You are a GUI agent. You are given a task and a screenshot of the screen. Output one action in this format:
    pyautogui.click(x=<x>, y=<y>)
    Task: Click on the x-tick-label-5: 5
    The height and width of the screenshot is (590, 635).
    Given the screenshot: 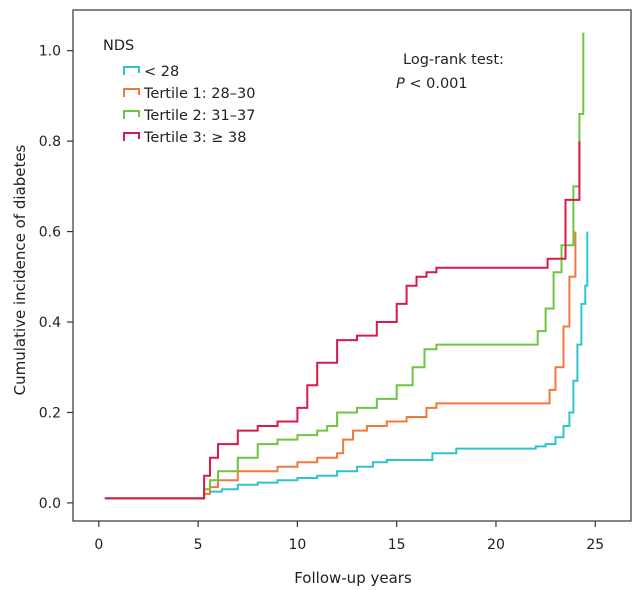 What is the action you would take?
    pyautogui.click(x=198, y=545)
    